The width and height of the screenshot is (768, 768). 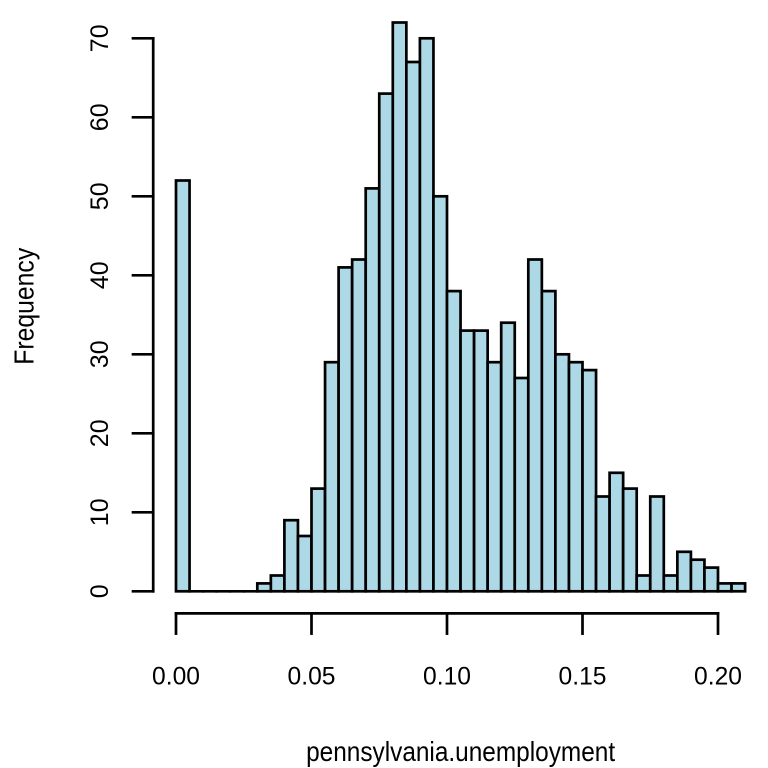 What do you see at coordinates (100, 38) in the screenshot?
I see `svg-text: 70` at bounding box center [100, 38].